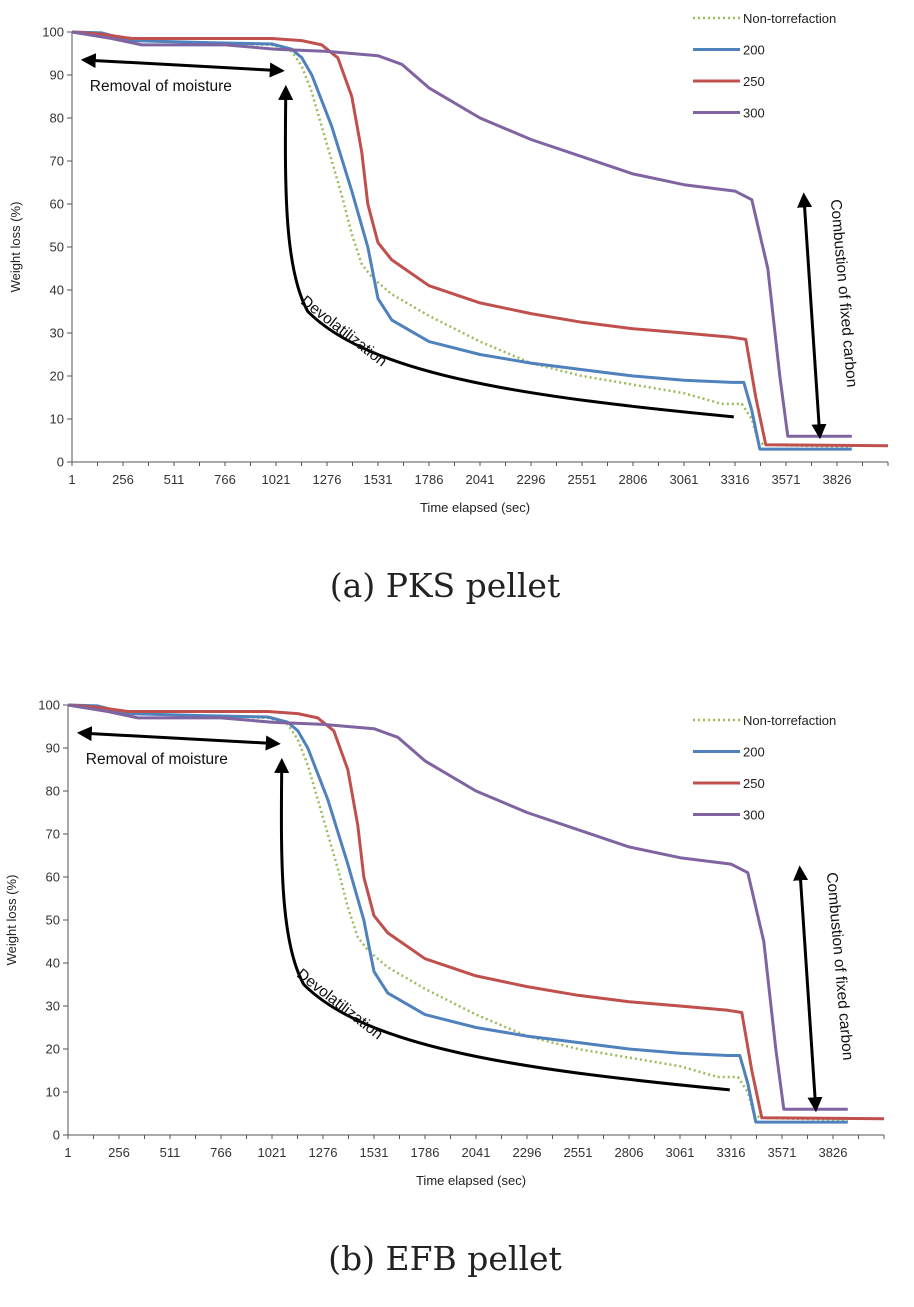 The height and width of the screenshot is (1307, 914). I want to click on figure-caption: (a) PKS pellet, so click(445, 585).